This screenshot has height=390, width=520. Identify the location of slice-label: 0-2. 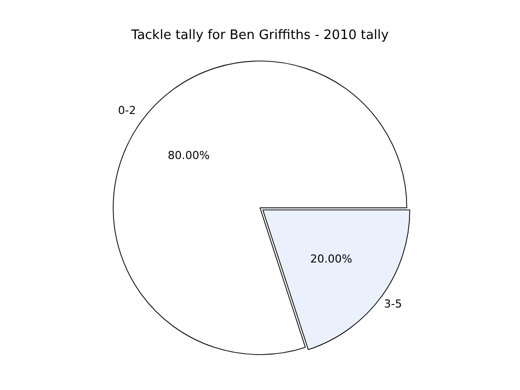
(127, 111).